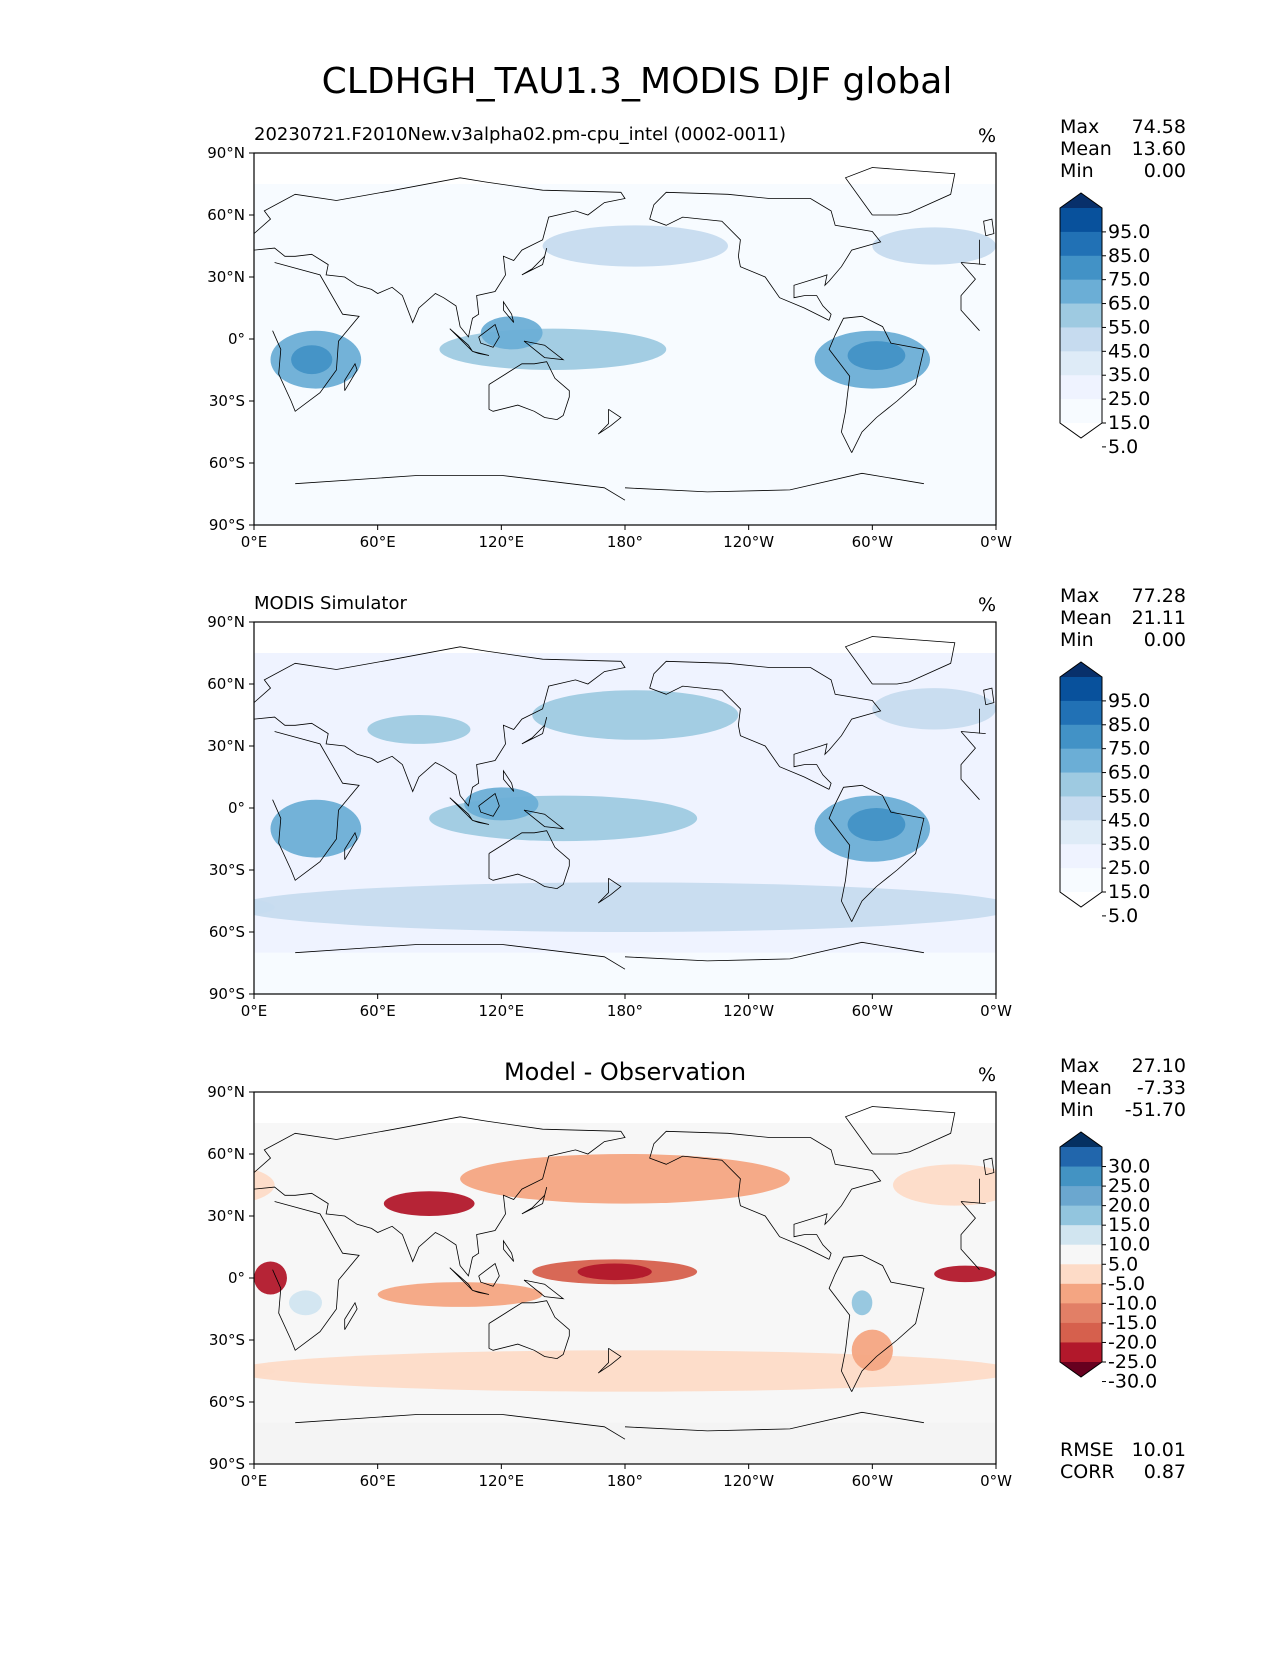 The image size is (1275, 1654). Describe the element at coordinates (1132, 1342) in the screenshot. I see `colorbar-tick-label: -20.0` at that location.